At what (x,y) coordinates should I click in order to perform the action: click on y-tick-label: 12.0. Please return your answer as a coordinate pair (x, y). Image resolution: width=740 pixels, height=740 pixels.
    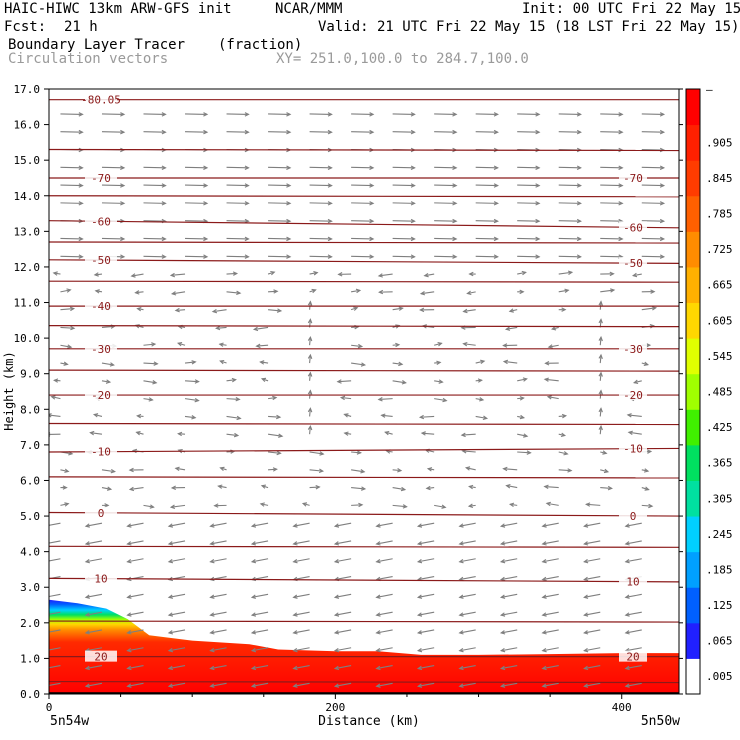
    Looking at the image, I should click on (27, 267).